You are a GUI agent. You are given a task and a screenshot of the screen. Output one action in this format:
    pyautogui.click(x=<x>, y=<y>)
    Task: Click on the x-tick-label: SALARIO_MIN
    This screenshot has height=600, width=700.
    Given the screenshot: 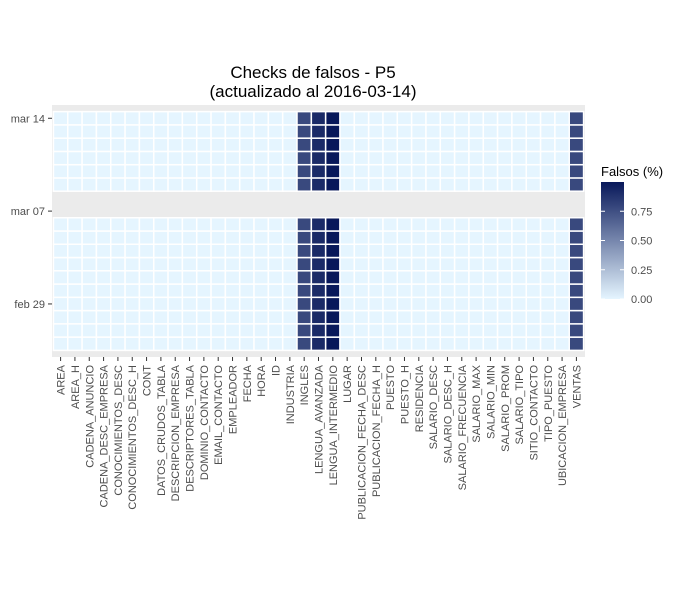 What is the action you would take?
    pyautogui.click(x=491, y=402)
    